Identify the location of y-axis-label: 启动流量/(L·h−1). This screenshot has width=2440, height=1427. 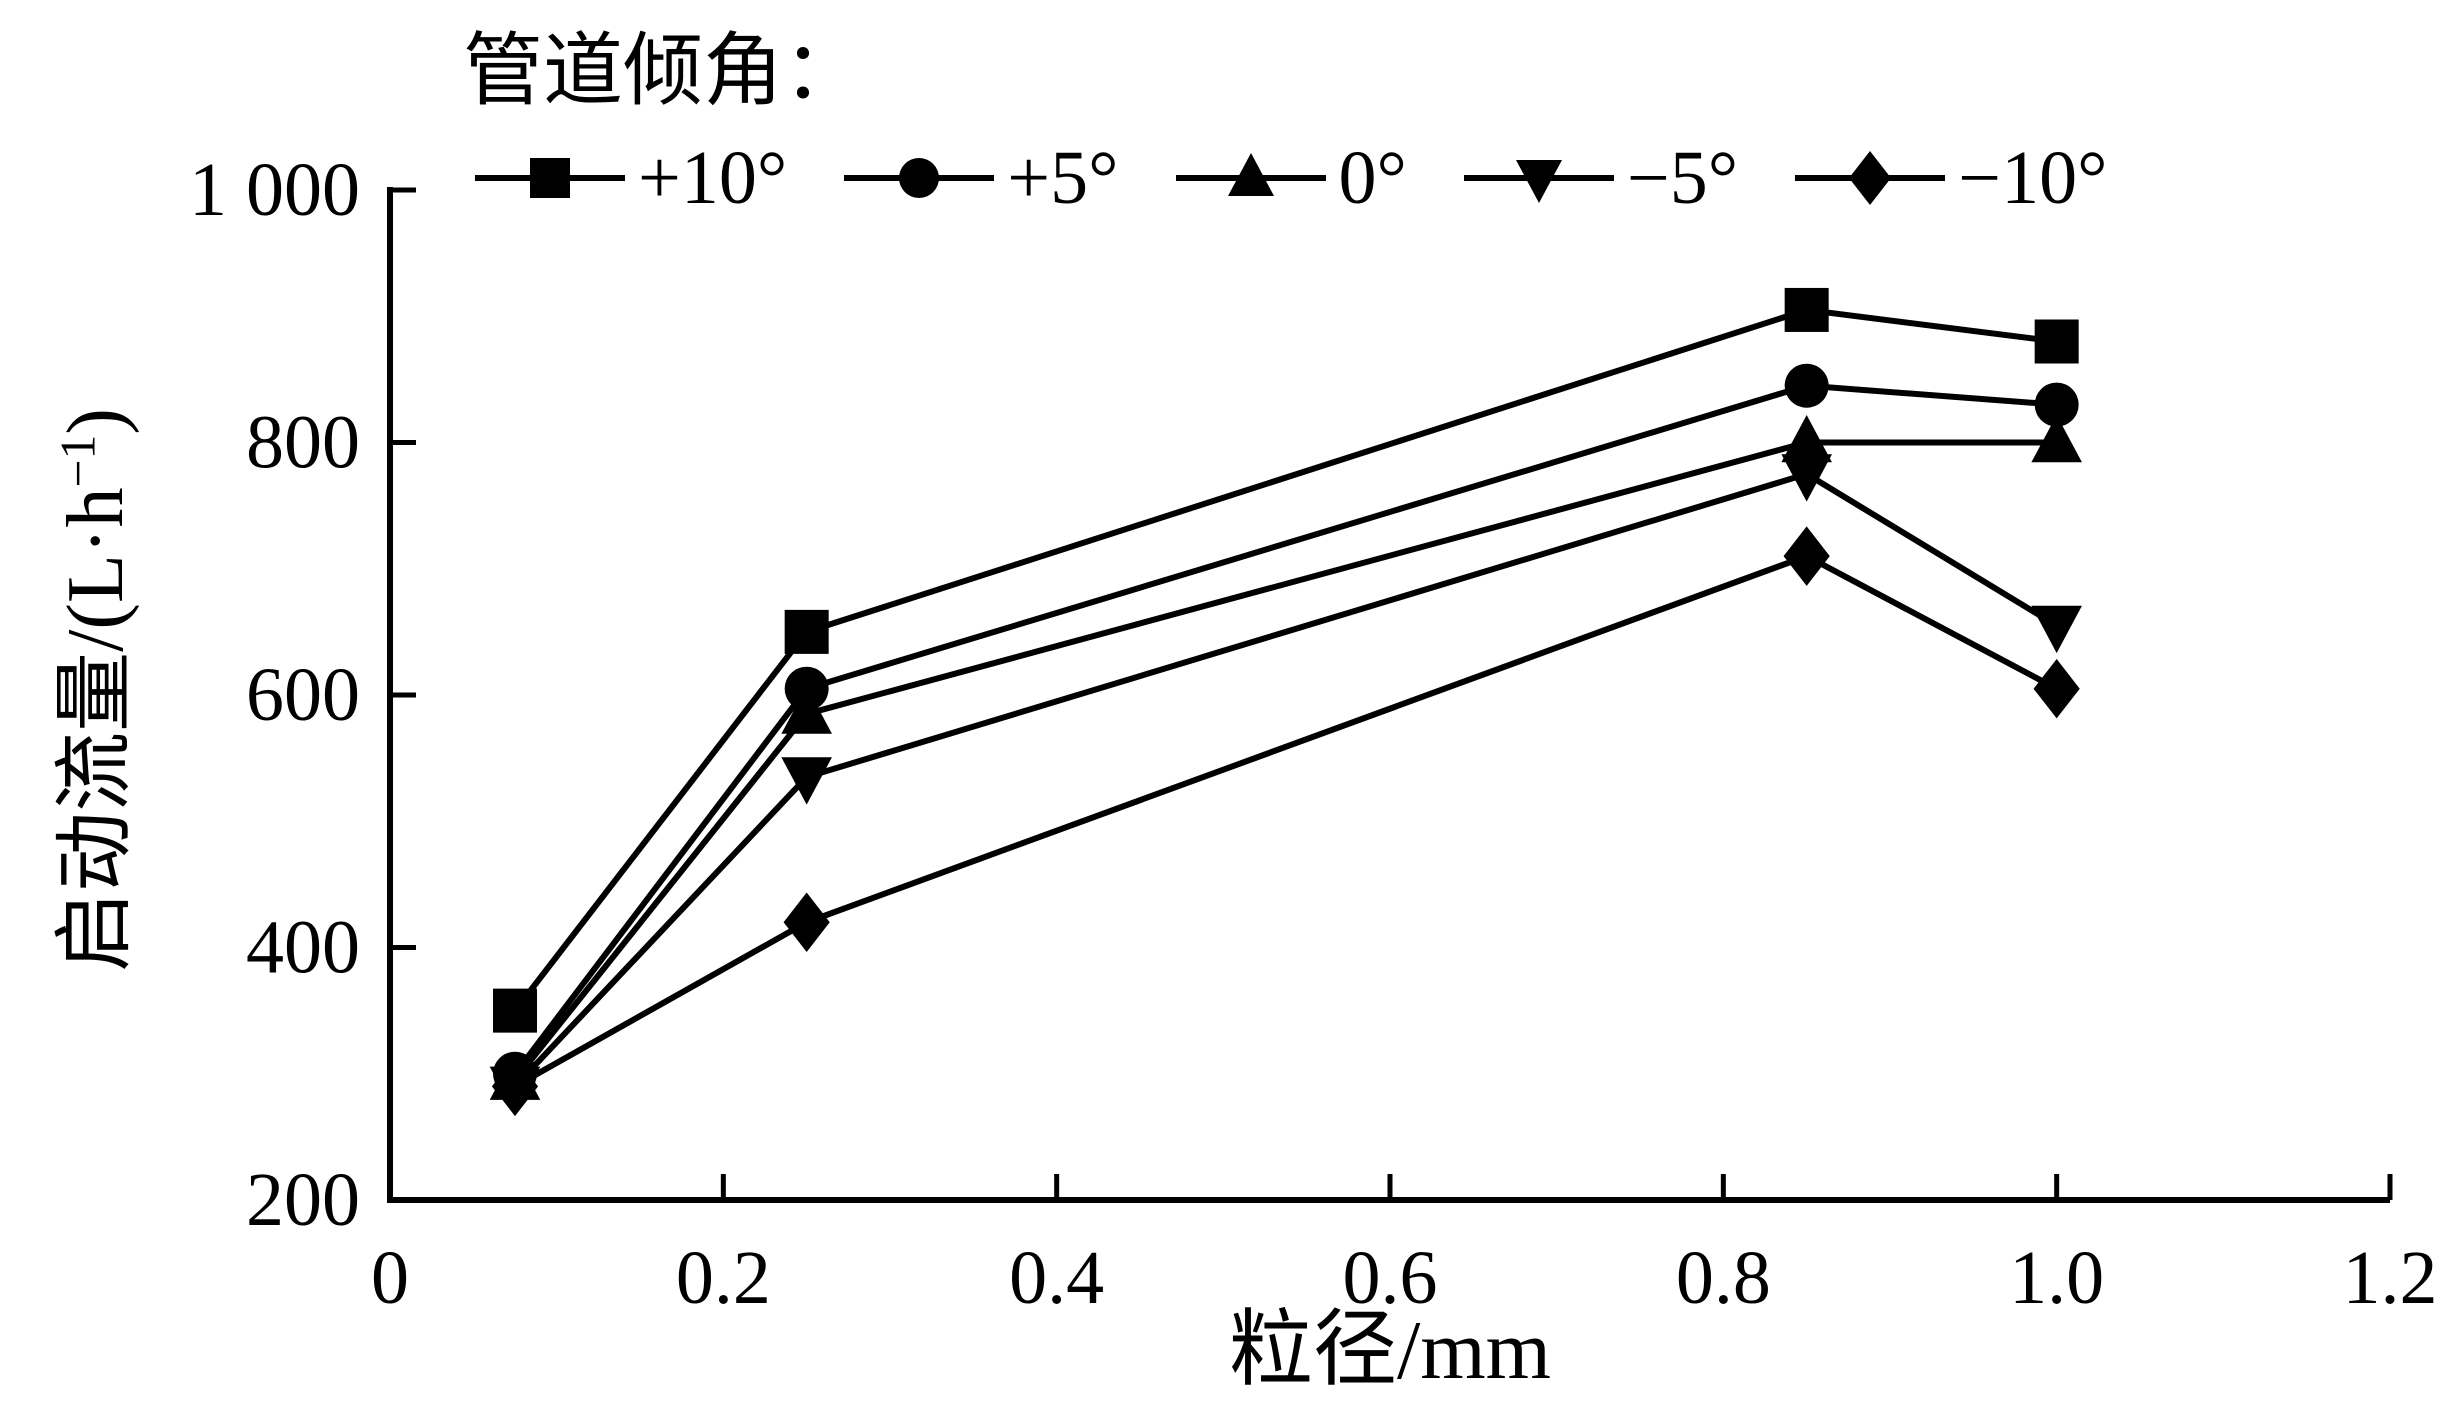
(88, 690).